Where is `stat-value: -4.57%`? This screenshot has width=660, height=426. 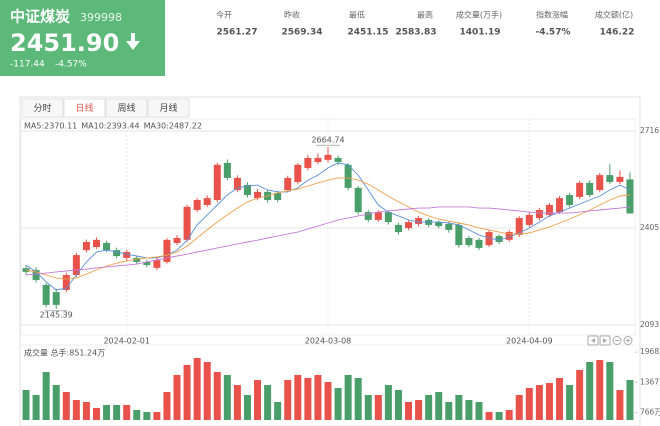 stat-value: -4.57% is located at coordinates (553, 33).